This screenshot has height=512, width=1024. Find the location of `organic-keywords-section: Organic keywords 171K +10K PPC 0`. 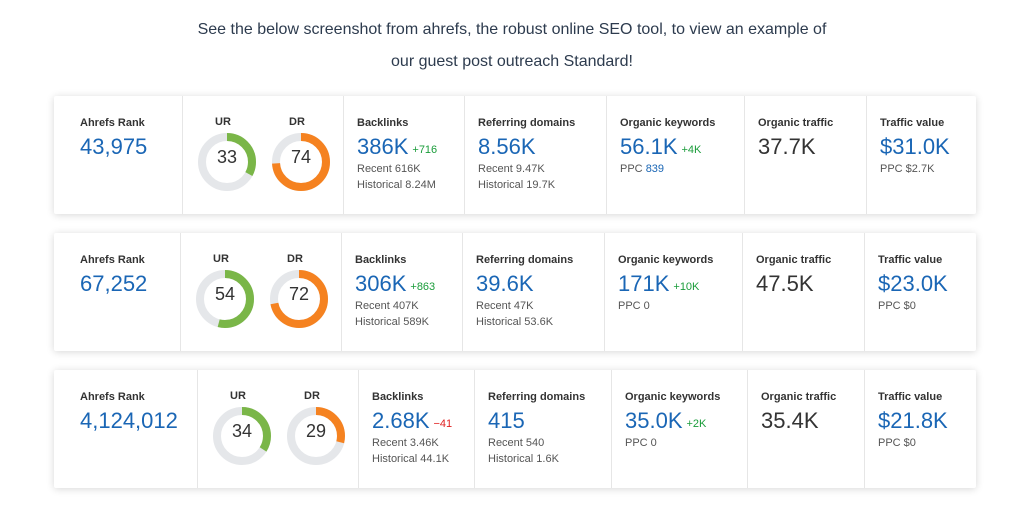

organic-keywords-section: Organic keywords 171K +10K PPC 0 is located at coordinates (673, 292).